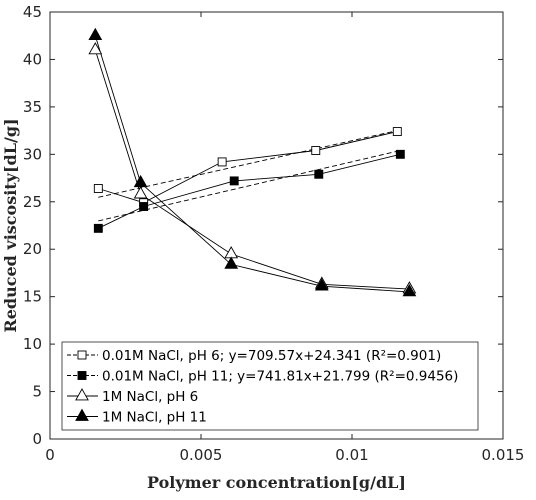  Describe the element at coordinates (32, 12) in the screenshot. I see `y-tick-label: 45` at that location.